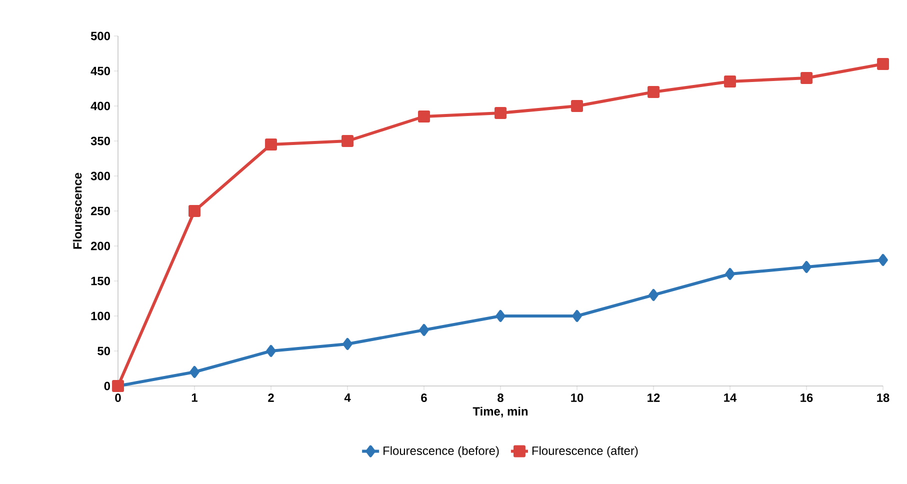 This screenshot has height=484, width=907. What do you see at coordinates (104, 351) in the screenshot?
I see `y-tick-label: 50` at bounding box center [104, 351].